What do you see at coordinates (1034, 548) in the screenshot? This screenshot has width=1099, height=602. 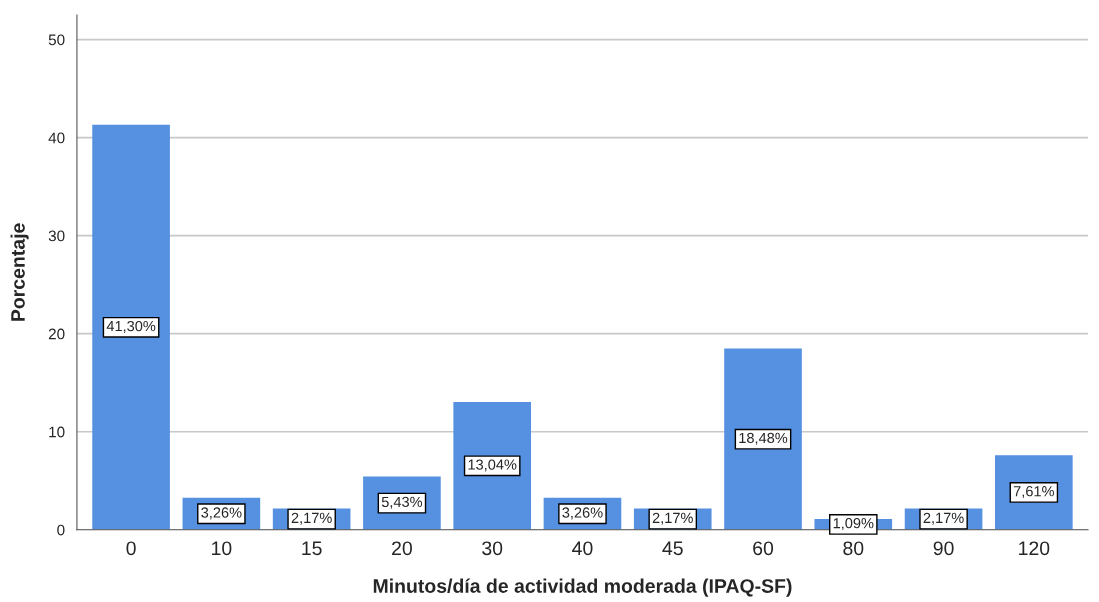 I see `x-tick-label: 120` at bounding box center [1034, 548].